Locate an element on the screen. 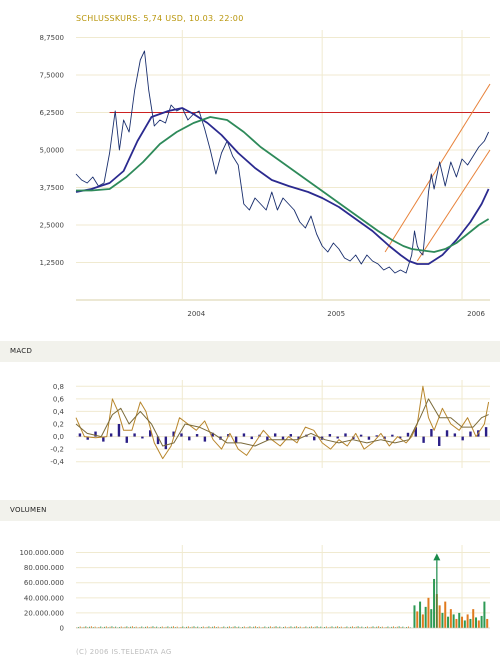  price-x-tick-label: 2005 is located at coordinates (336, 314).